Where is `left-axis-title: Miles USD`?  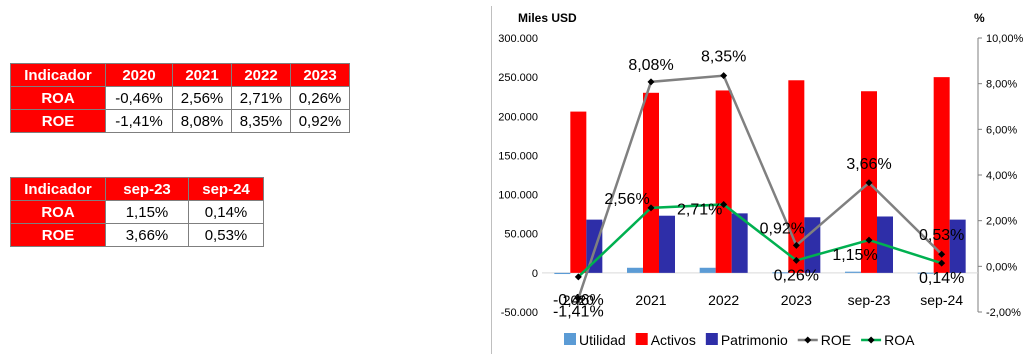
left-axis-title: Miles USD is located at coordinates (547, 18).